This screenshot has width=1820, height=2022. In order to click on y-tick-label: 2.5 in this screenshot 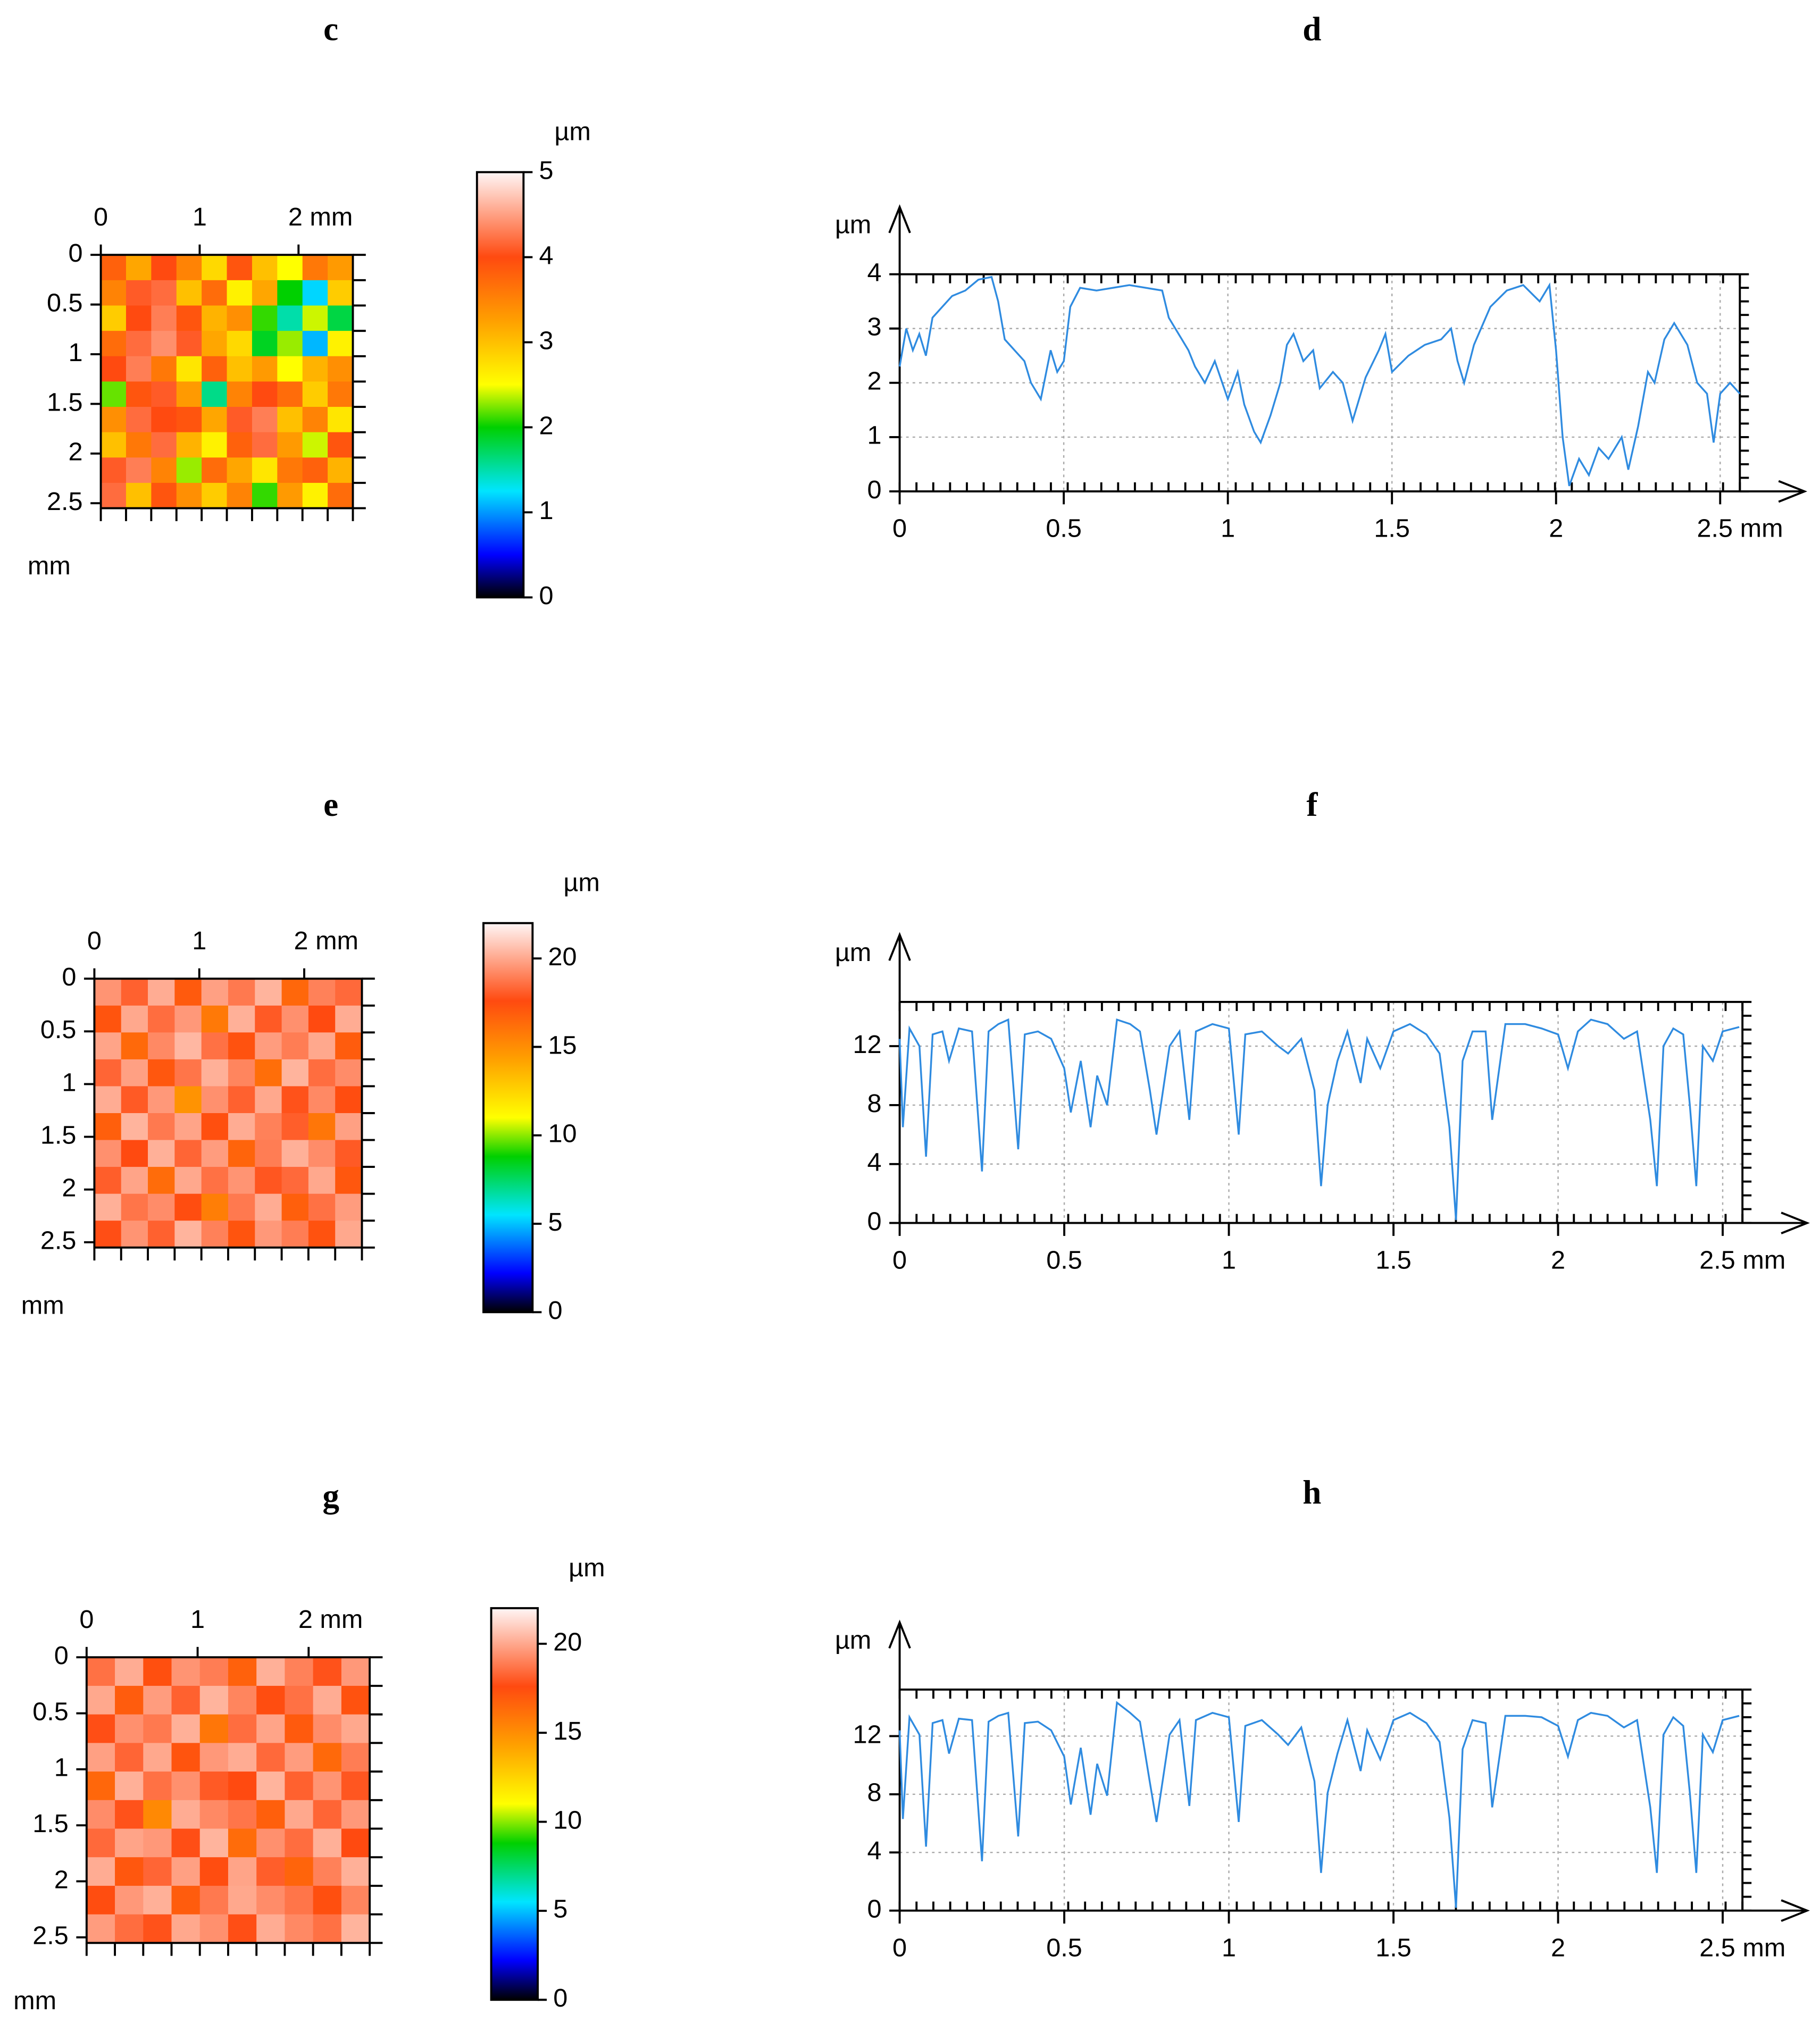, I will do `click(59, 1240)`.